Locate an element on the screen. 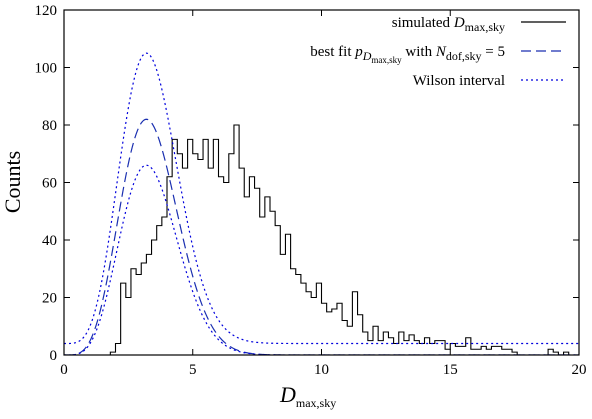 This screenshot has height=419, width=592. y-tick-label: 60 is located at coordinates (49, 184).